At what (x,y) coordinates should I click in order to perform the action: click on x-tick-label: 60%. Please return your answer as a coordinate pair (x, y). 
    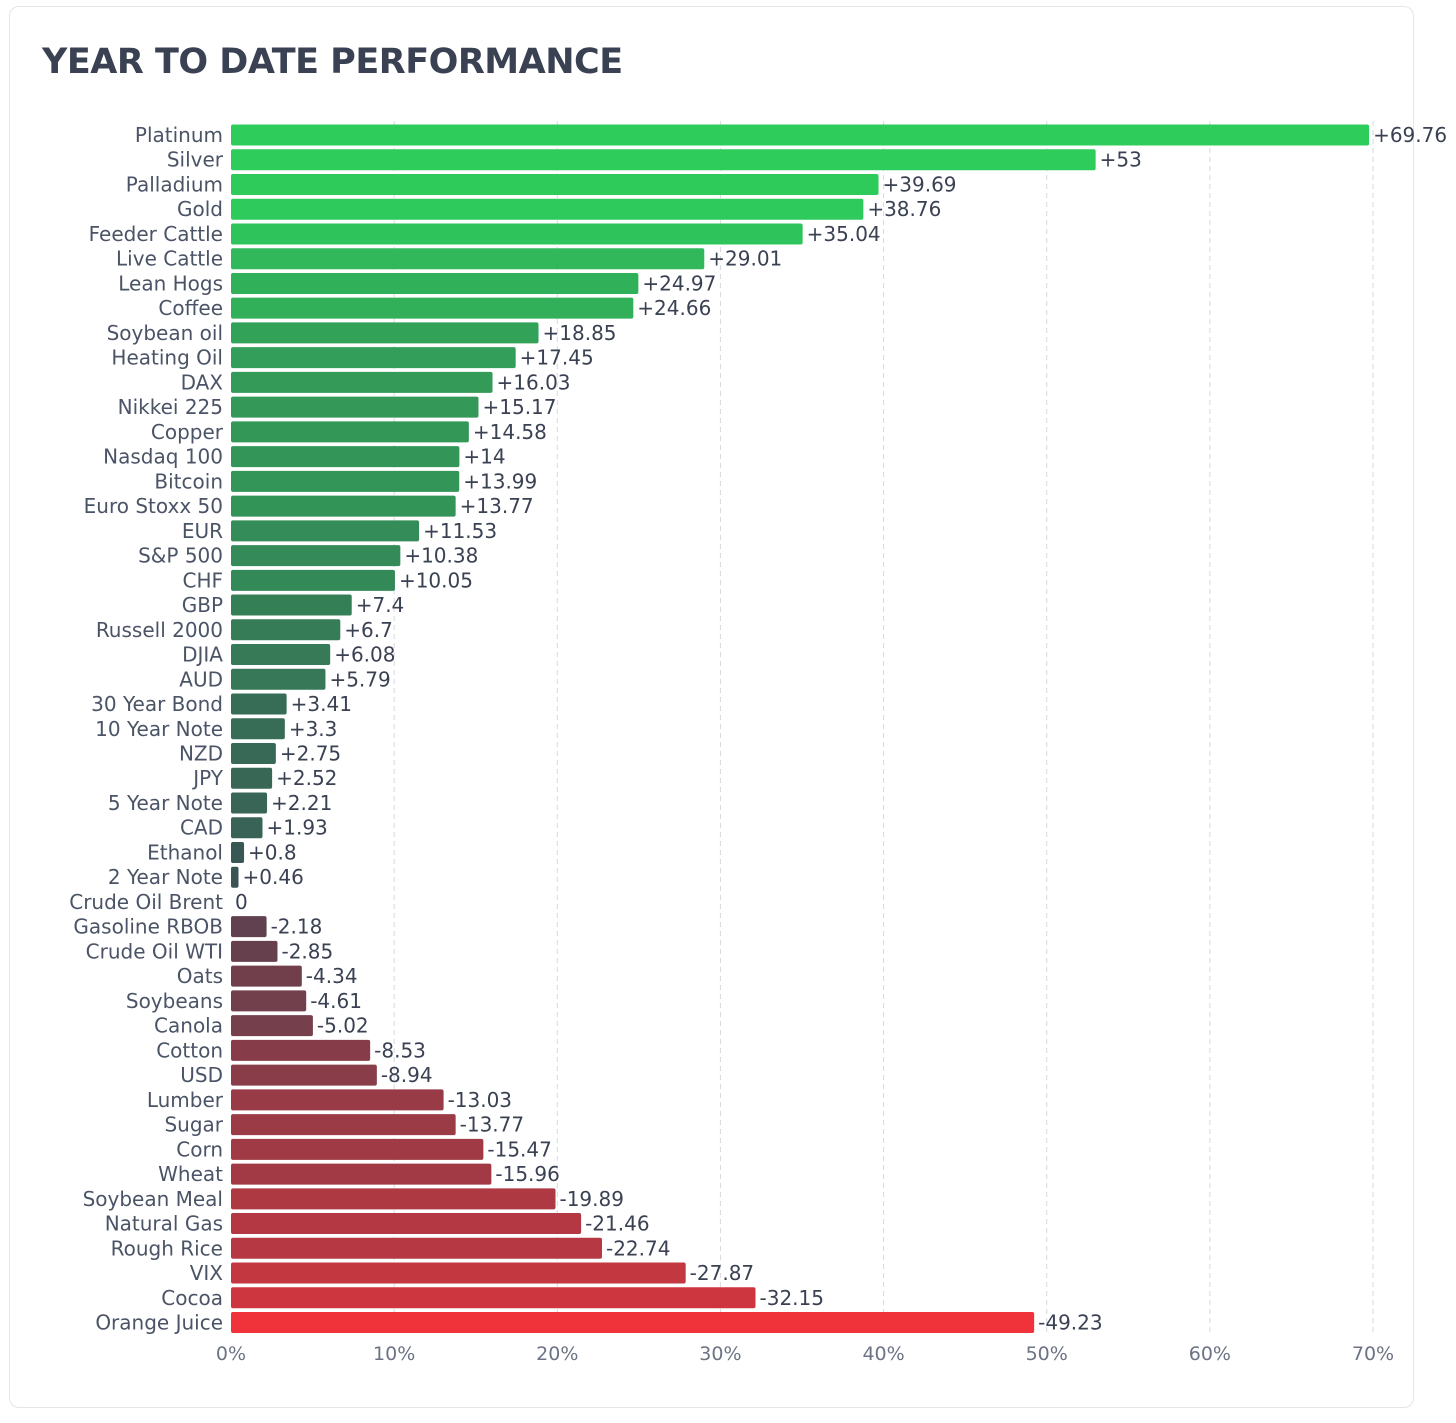
    Looking at the image, I should click on (1210, 1354).